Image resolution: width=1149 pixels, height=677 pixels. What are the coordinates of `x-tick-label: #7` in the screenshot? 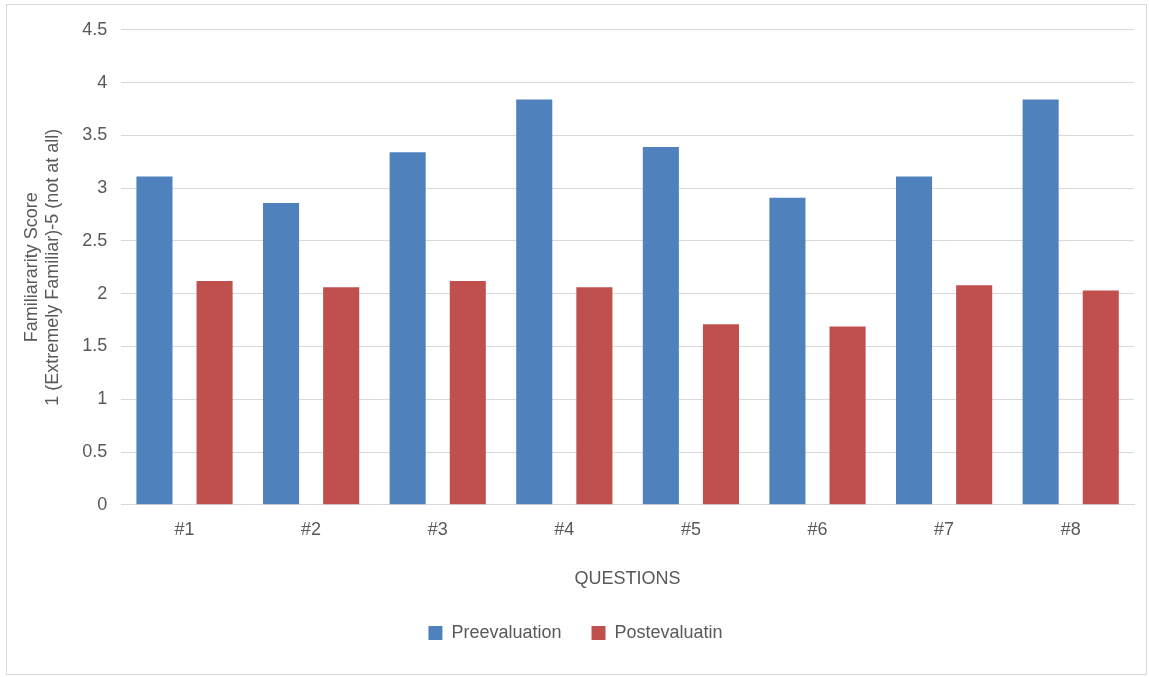 It's located at (944, 528).